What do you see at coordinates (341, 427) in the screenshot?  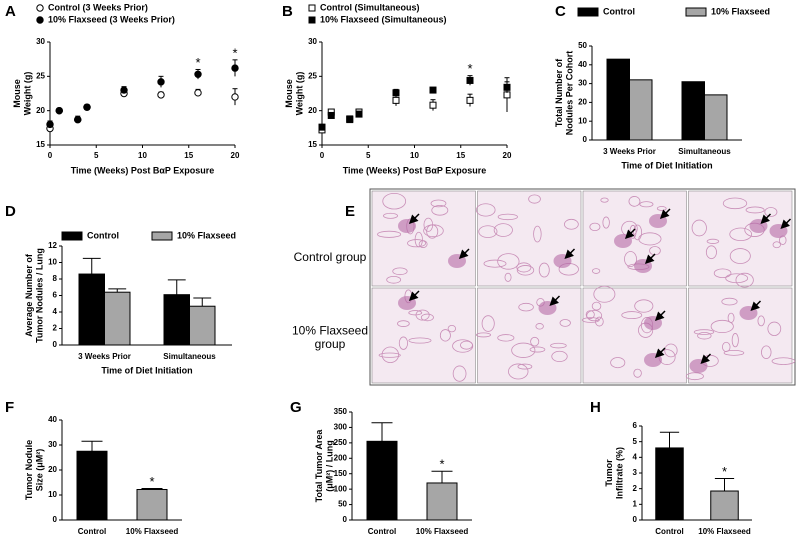 I see `y-tick-label: 300` at bounding box center [341, 427].